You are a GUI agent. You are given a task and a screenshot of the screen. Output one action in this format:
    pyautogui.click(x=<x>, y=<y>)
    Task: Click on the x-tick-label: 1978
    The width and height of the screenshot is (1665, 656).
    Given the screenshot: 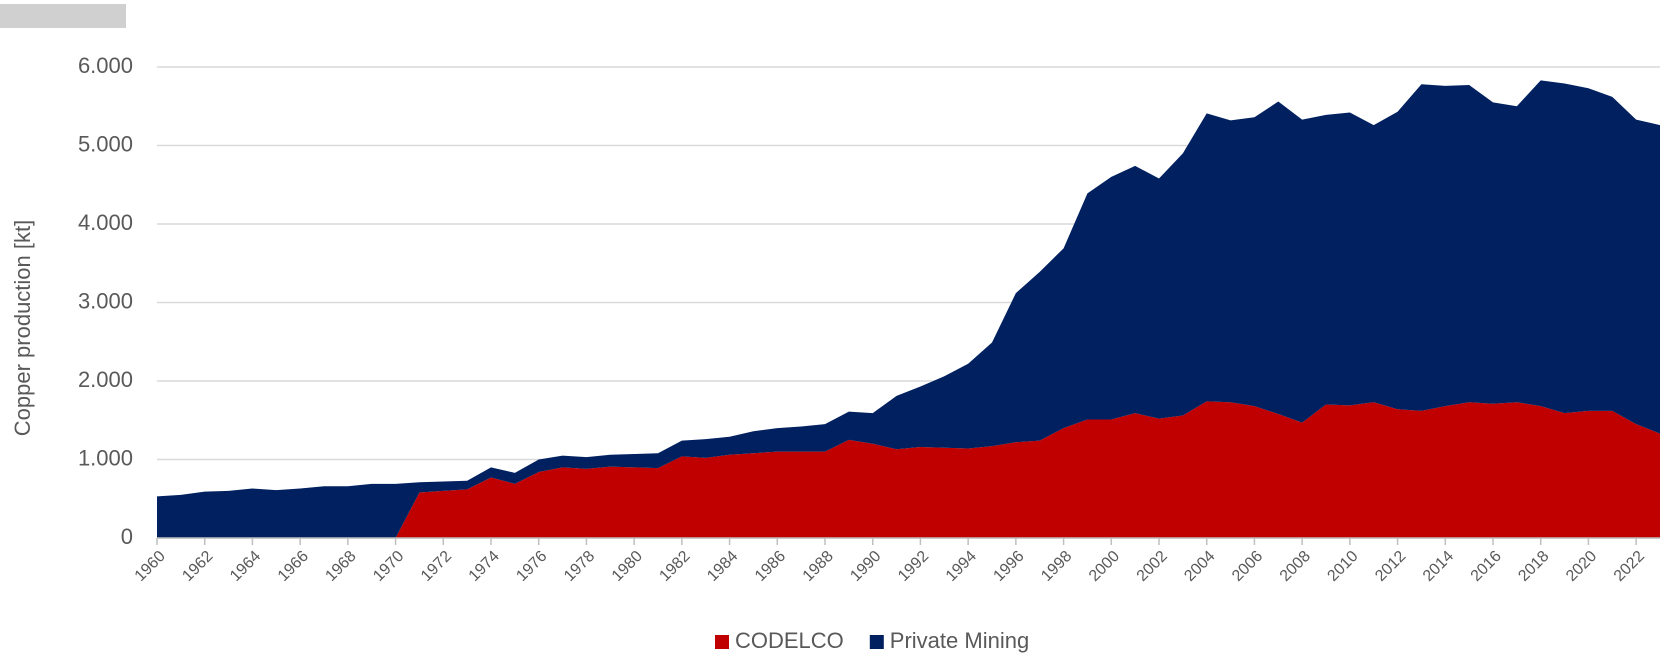 What is the action you would take?
    pyautogui.click(x=579, y=566)
    